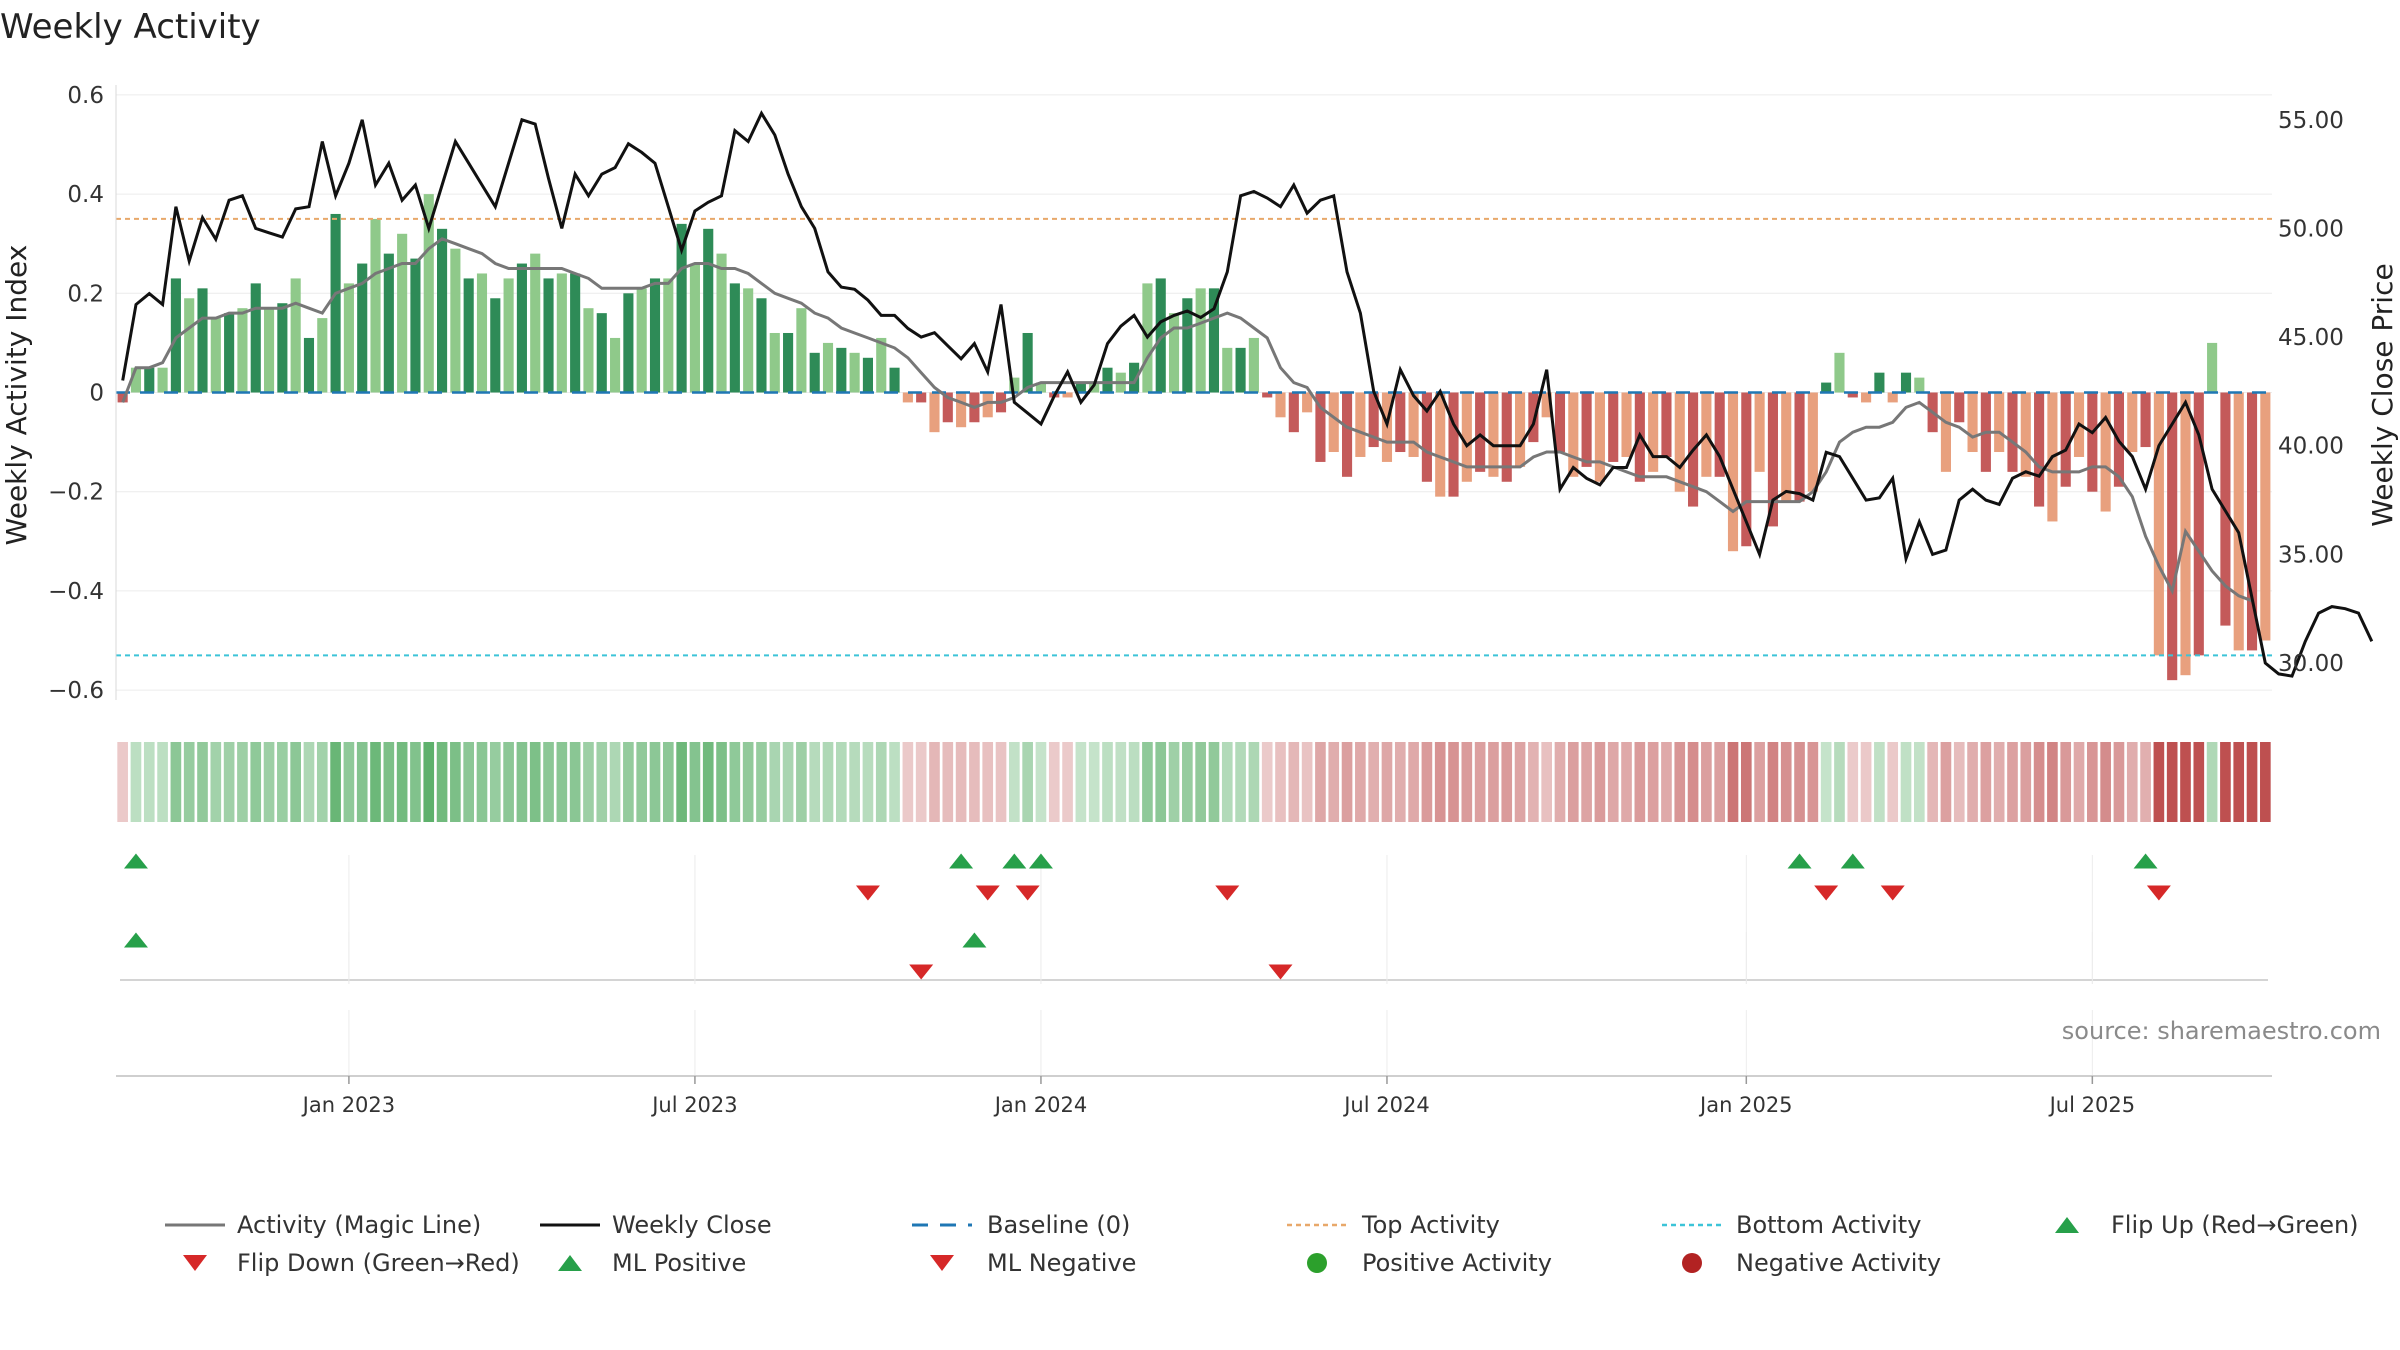 The image size is (2400, 1350). I want to click on legend-label-negact: Negative Activity, so click(1838, 1263).